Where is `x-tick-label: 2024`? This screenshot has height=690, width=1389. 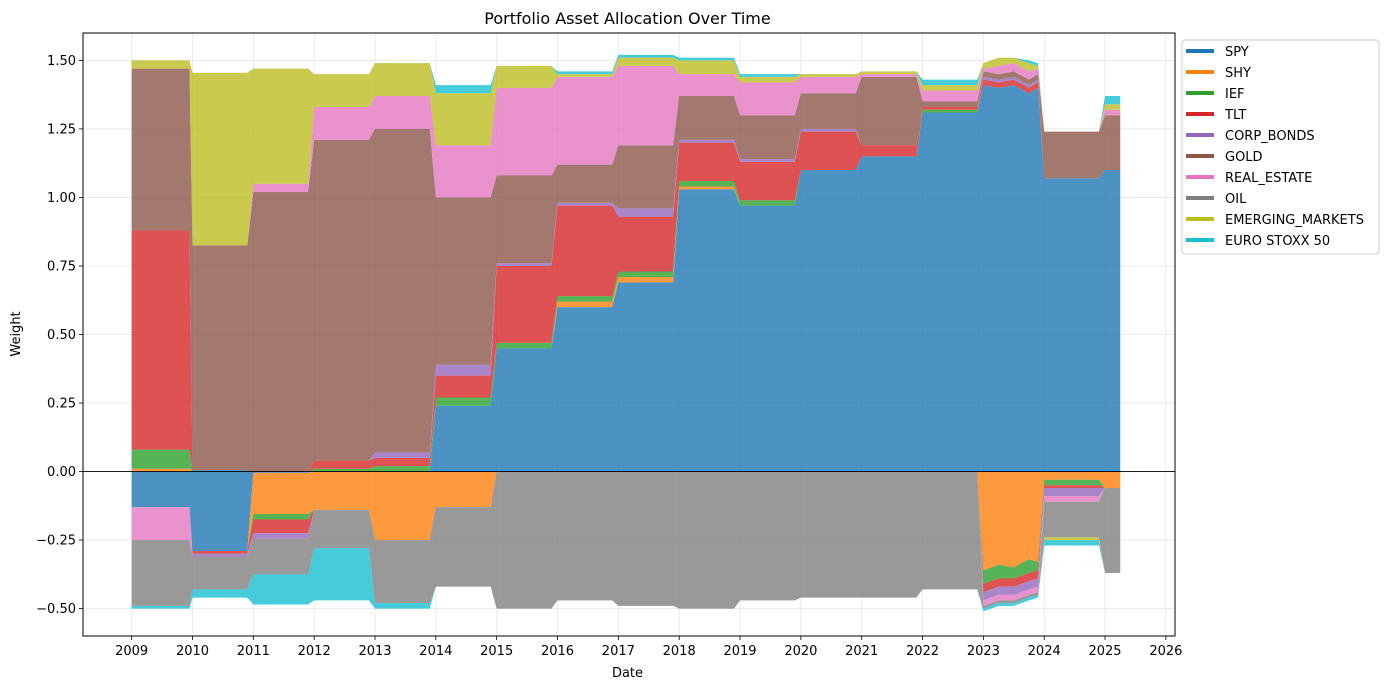
x-tick-label: 2024 is located at coordinates (1044, 651).